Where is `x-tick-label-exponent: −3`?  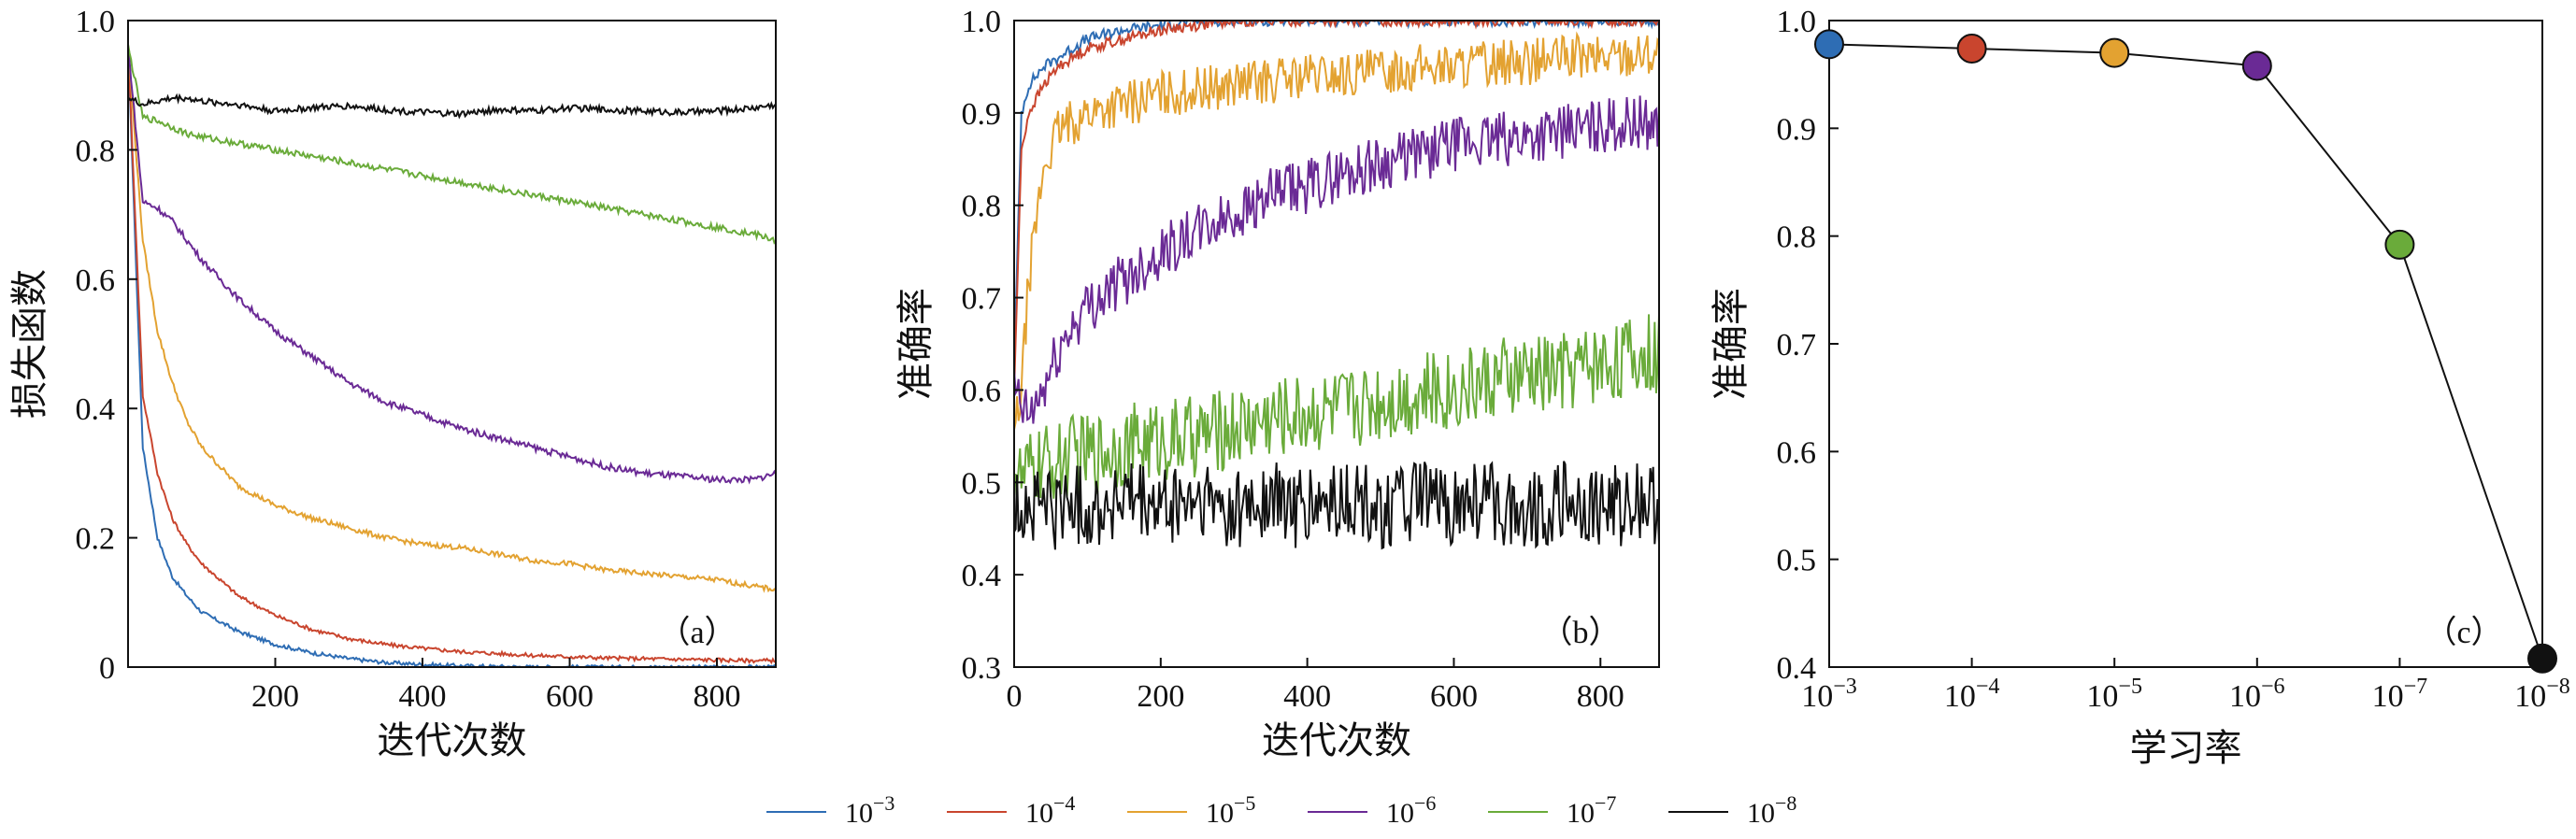
x-tick-label-exponent: −3 is located at coordinates (1845, 687).